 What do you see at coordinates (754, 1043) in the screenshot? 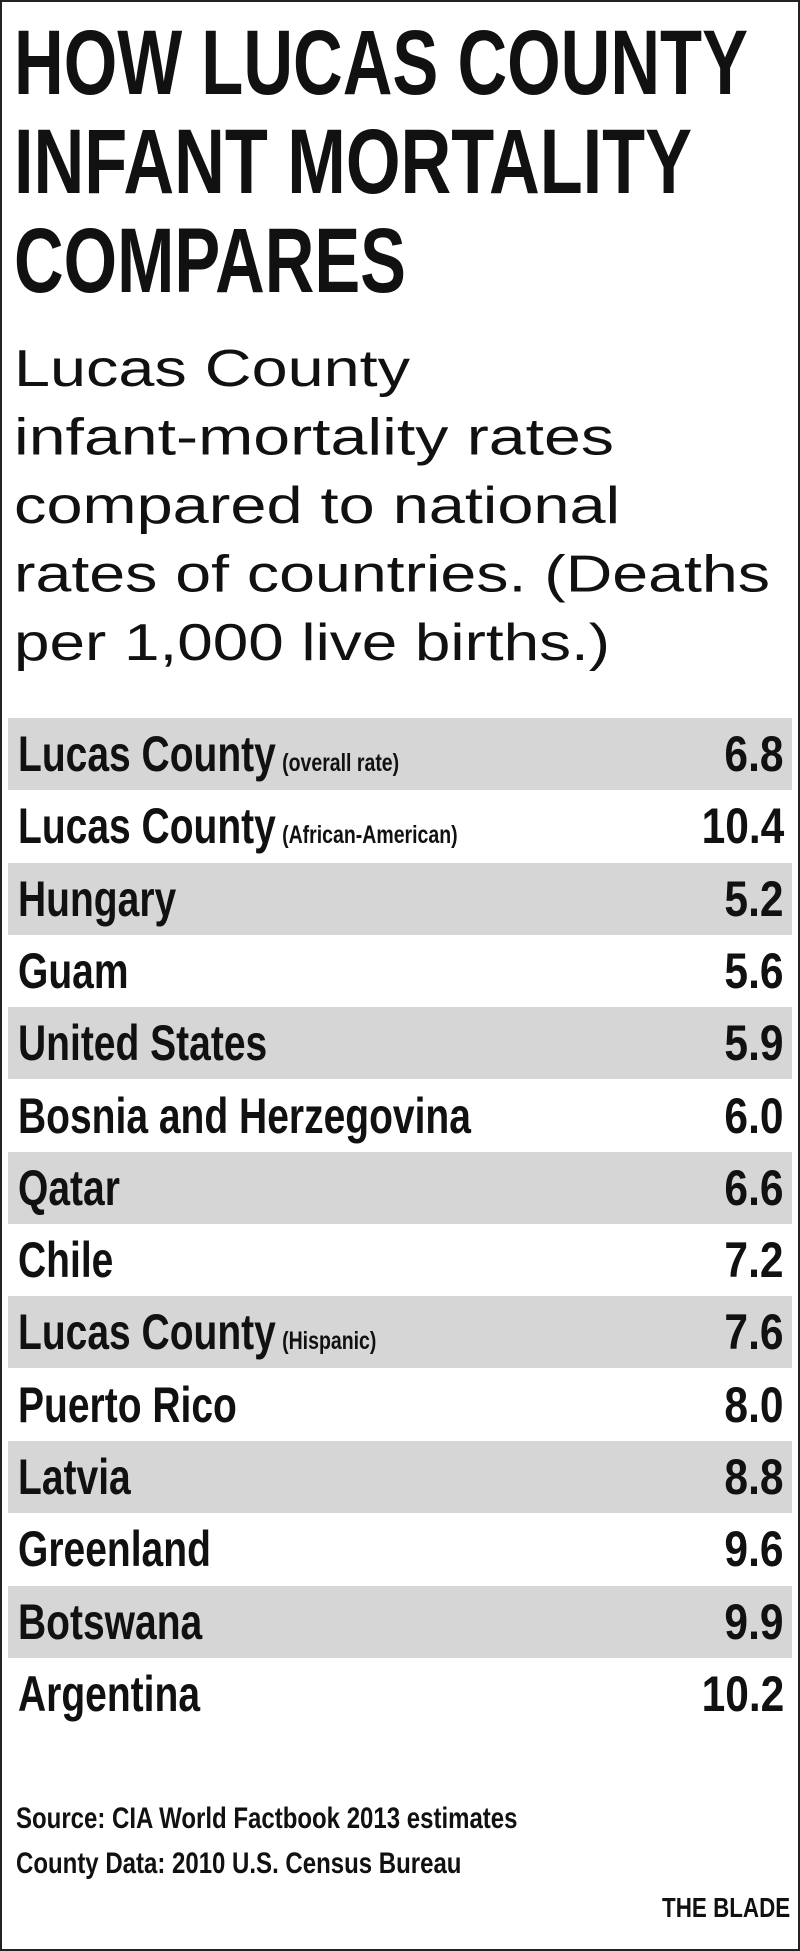
I see `row-value: 5.9` at bounding box center [754, 1043].